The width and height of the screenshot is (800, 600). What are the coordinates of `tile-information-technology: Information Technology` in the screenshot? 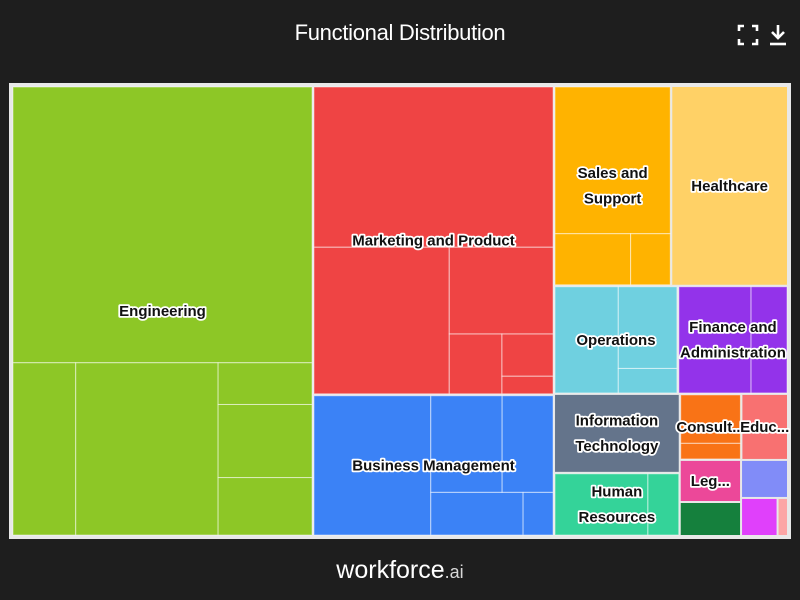 It's located at (617, 433).